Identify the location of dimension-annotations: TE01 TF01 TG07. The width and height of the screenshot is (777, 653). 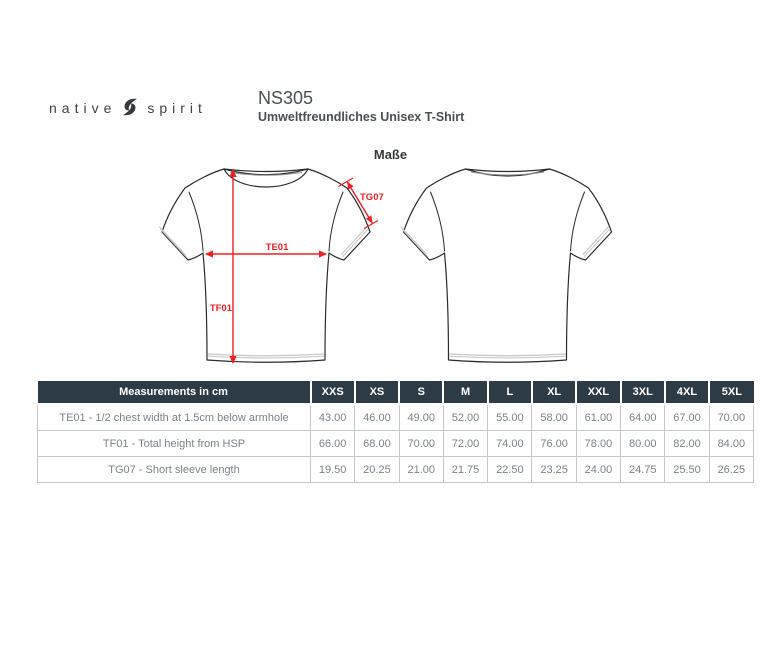
(294, 266).